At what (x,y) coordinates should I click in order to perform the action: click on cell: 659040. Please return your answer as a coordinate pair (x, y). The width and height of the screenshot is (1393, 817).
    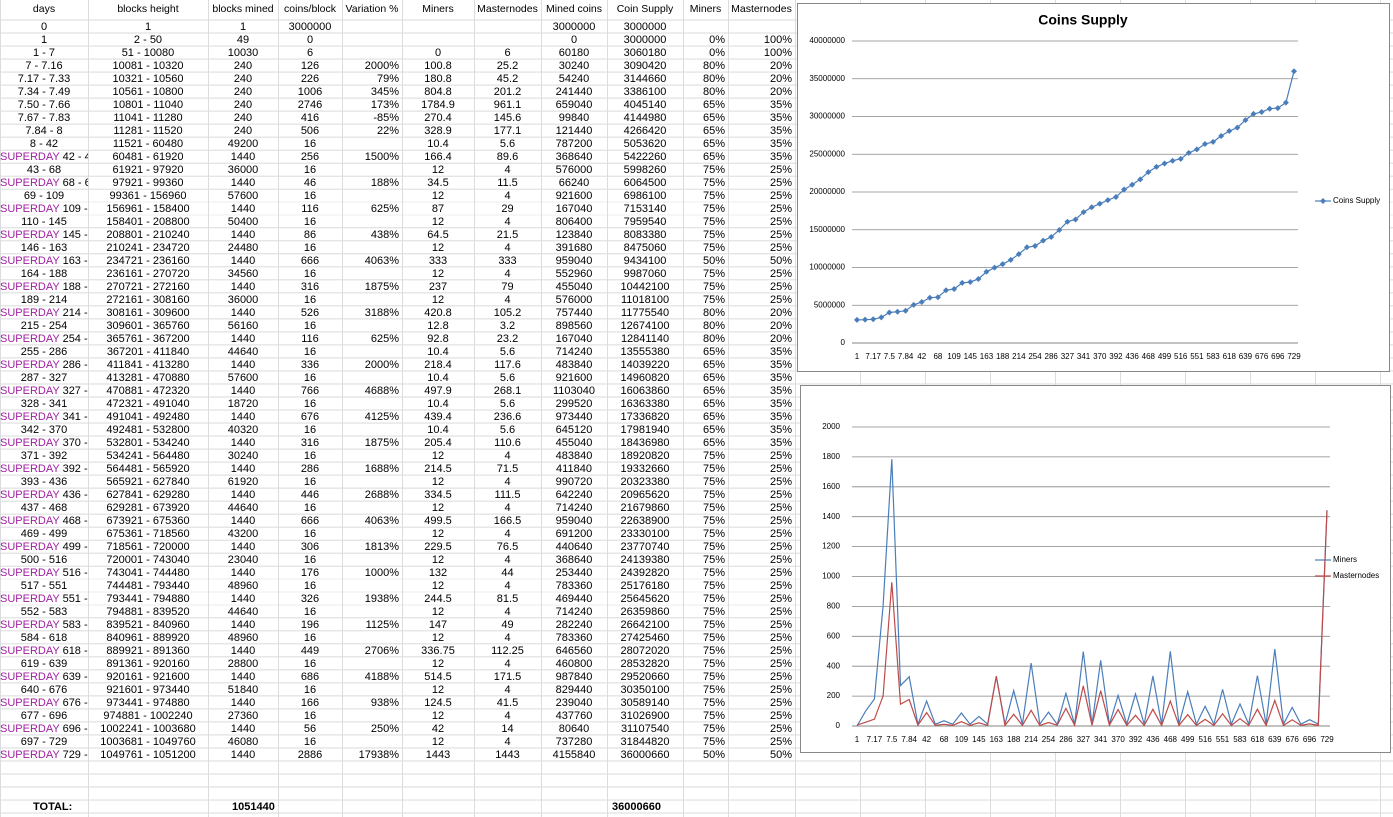
    Looking at the image, I should click on (574, 104).